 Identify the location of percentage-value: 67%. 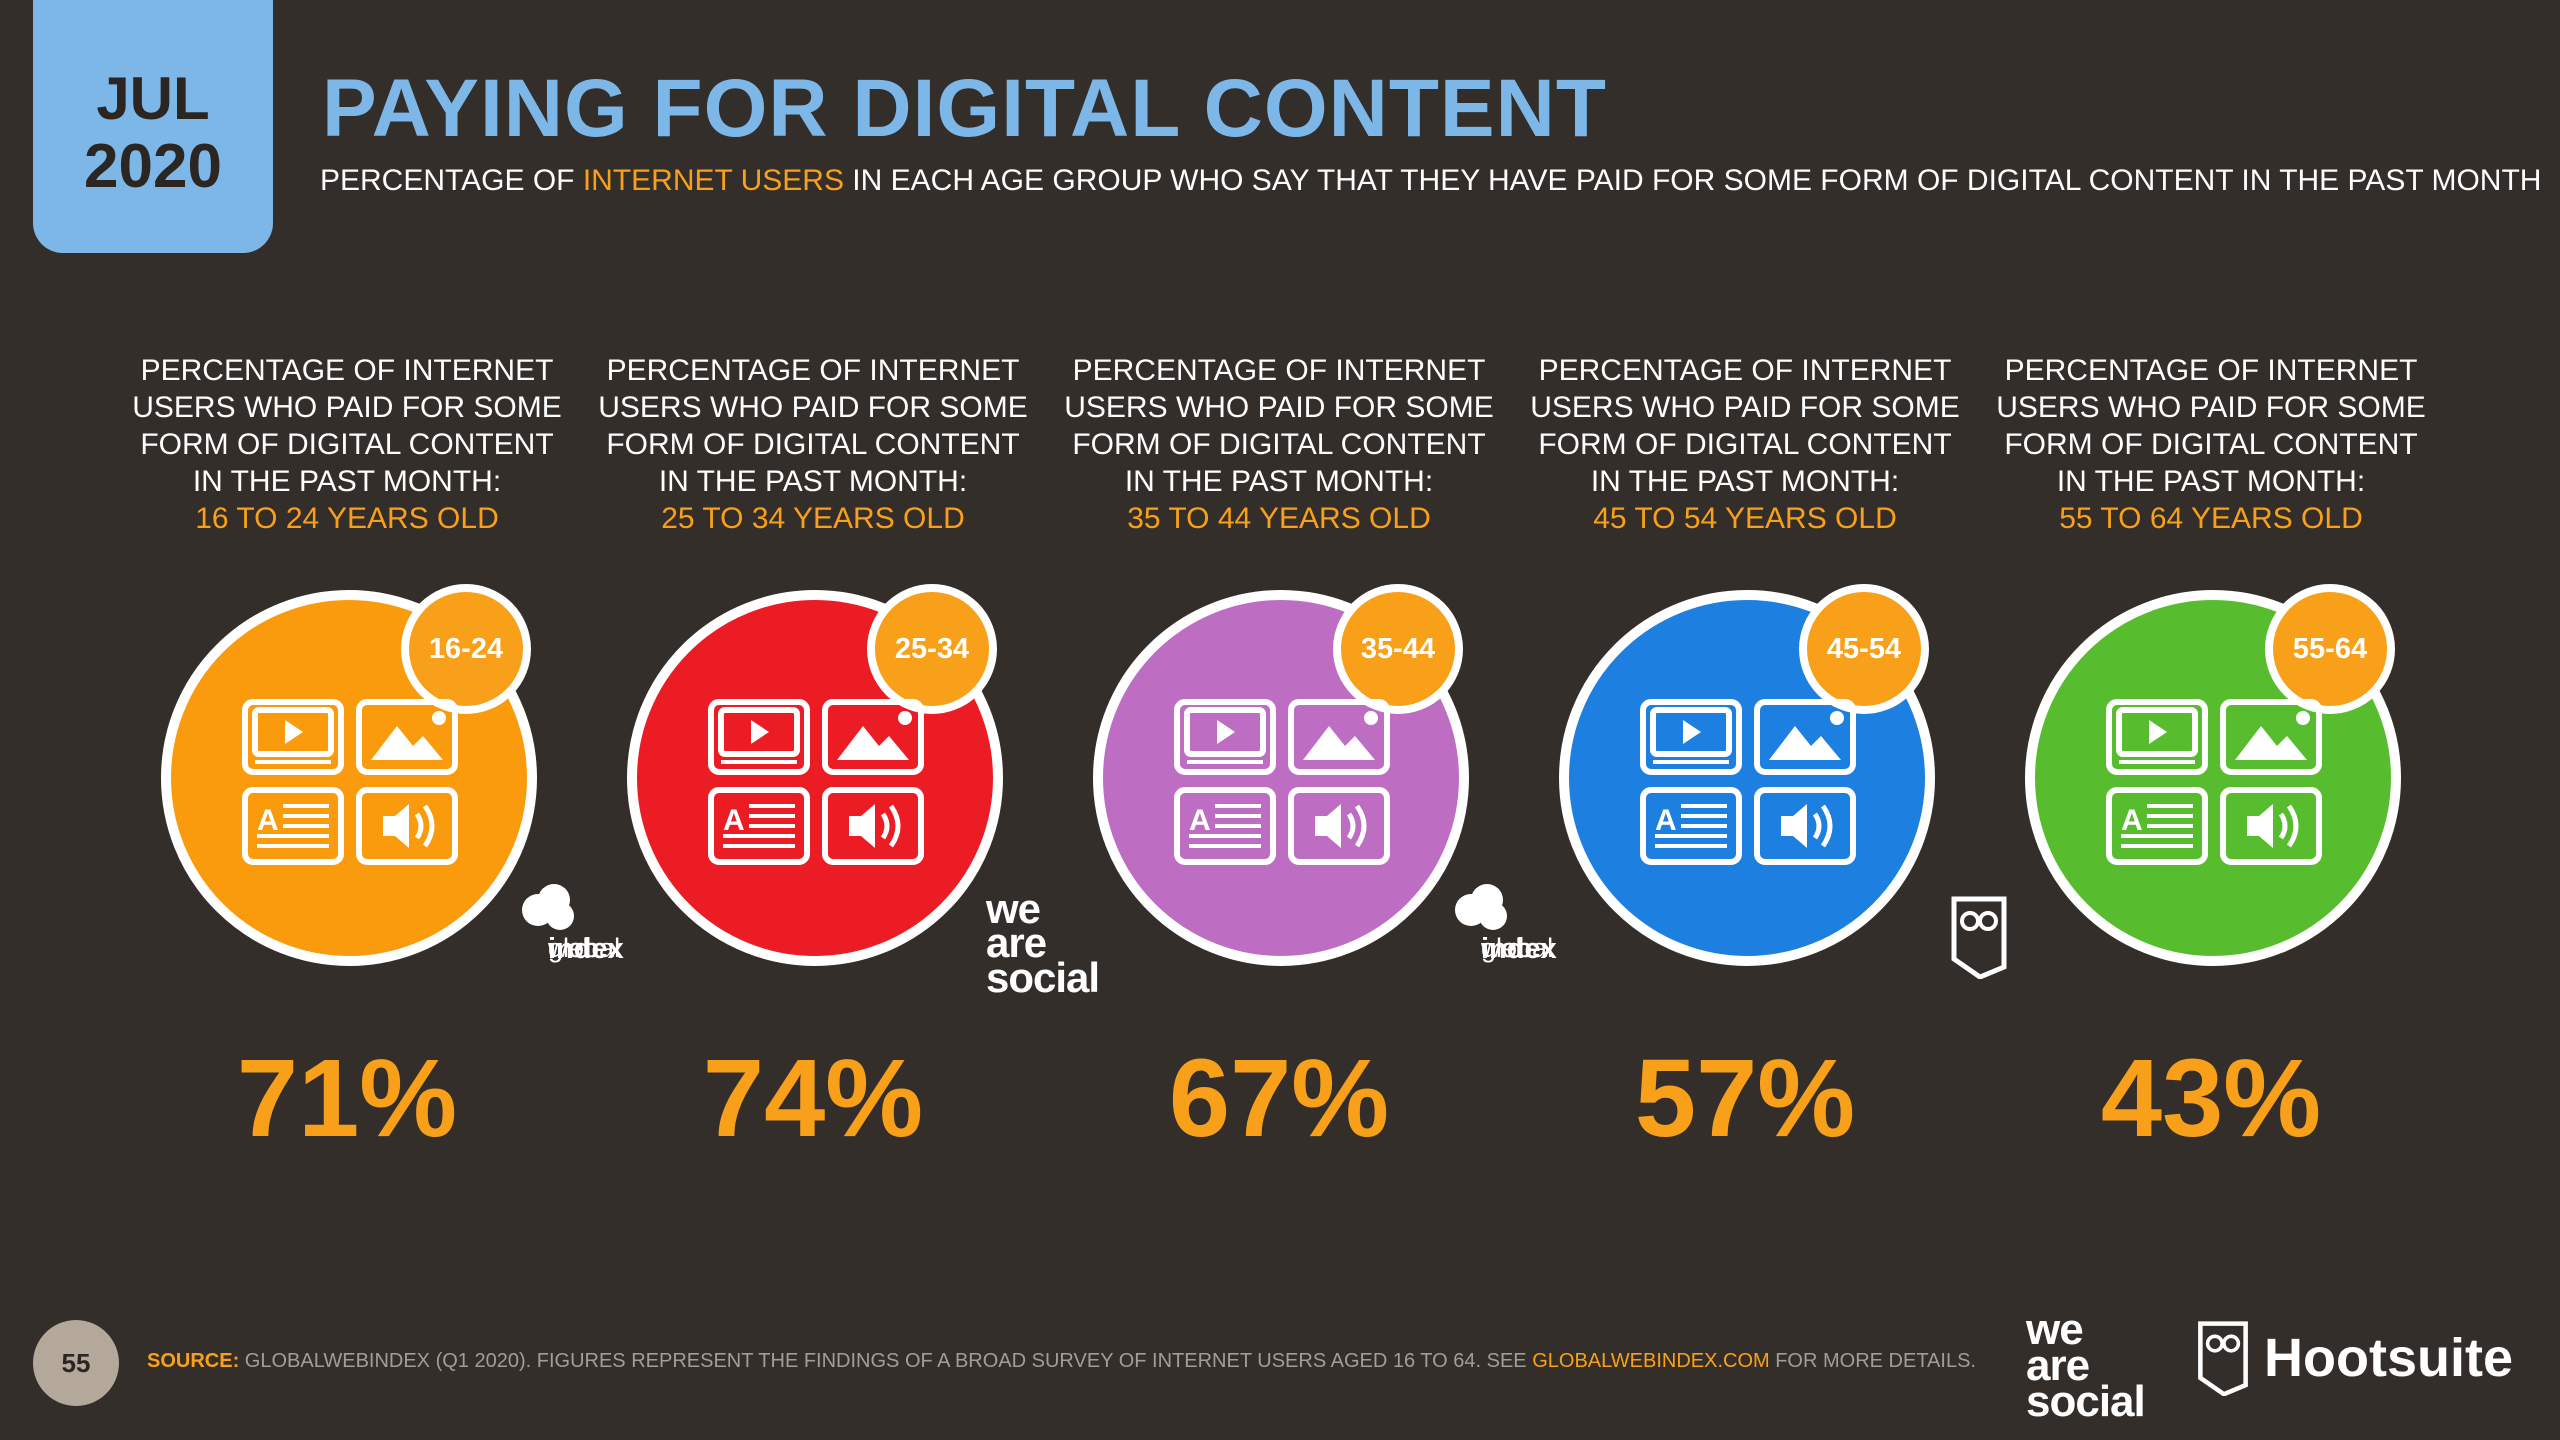
(1279, 1098).